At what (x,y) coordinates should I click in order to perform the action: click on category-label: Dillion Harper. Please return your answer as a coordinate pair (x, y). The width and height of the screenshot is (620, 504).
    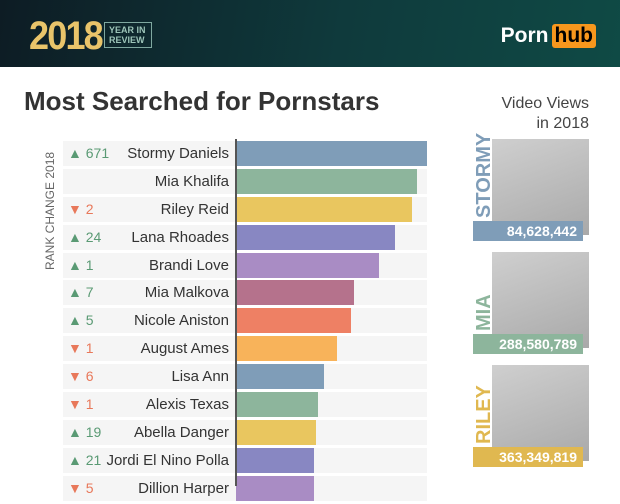
    Looking at the image, I should click on (183, 488).